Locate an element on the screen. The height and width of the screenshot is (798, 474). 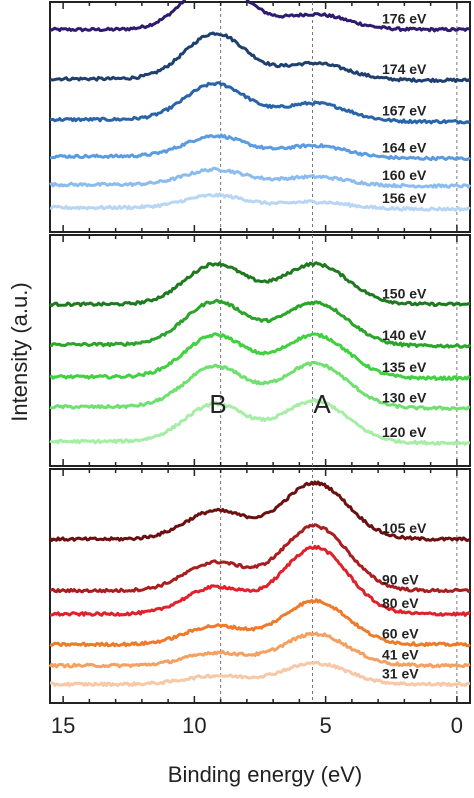
x-tick-label: 10 is located at coordinates (194, 725).